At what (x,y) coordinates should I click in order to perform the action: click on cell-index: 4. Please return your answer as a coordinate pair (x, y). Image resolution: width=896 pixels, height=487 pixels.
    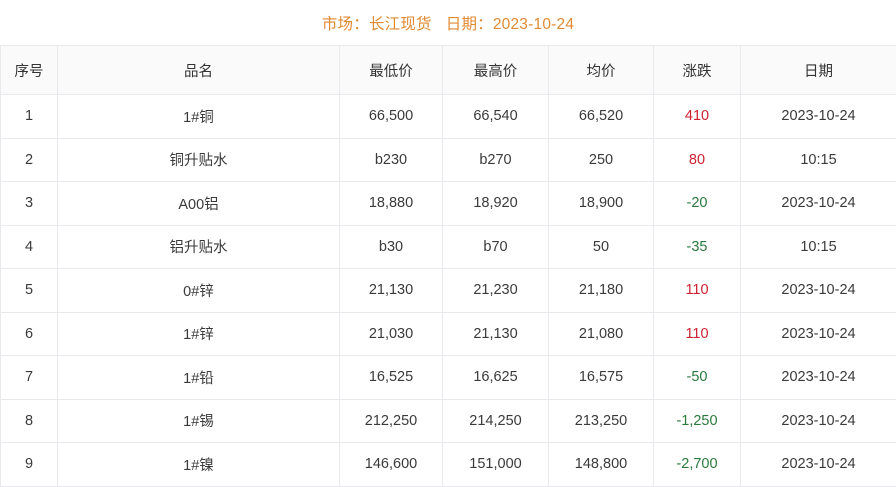
    Looking at the image, I should click on (29, 247).